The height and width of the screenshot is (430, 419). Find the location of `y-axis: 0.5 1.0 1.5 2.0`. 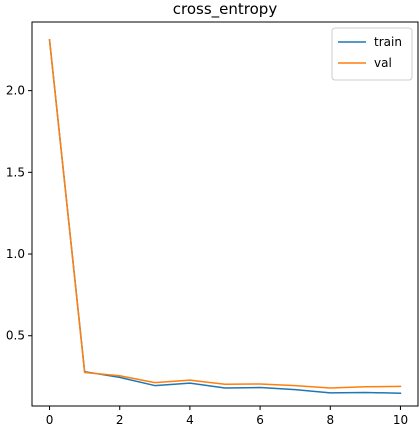

y-axis: 0.5 1.0 1.5 2.0 is located at coordinates (19, 213).